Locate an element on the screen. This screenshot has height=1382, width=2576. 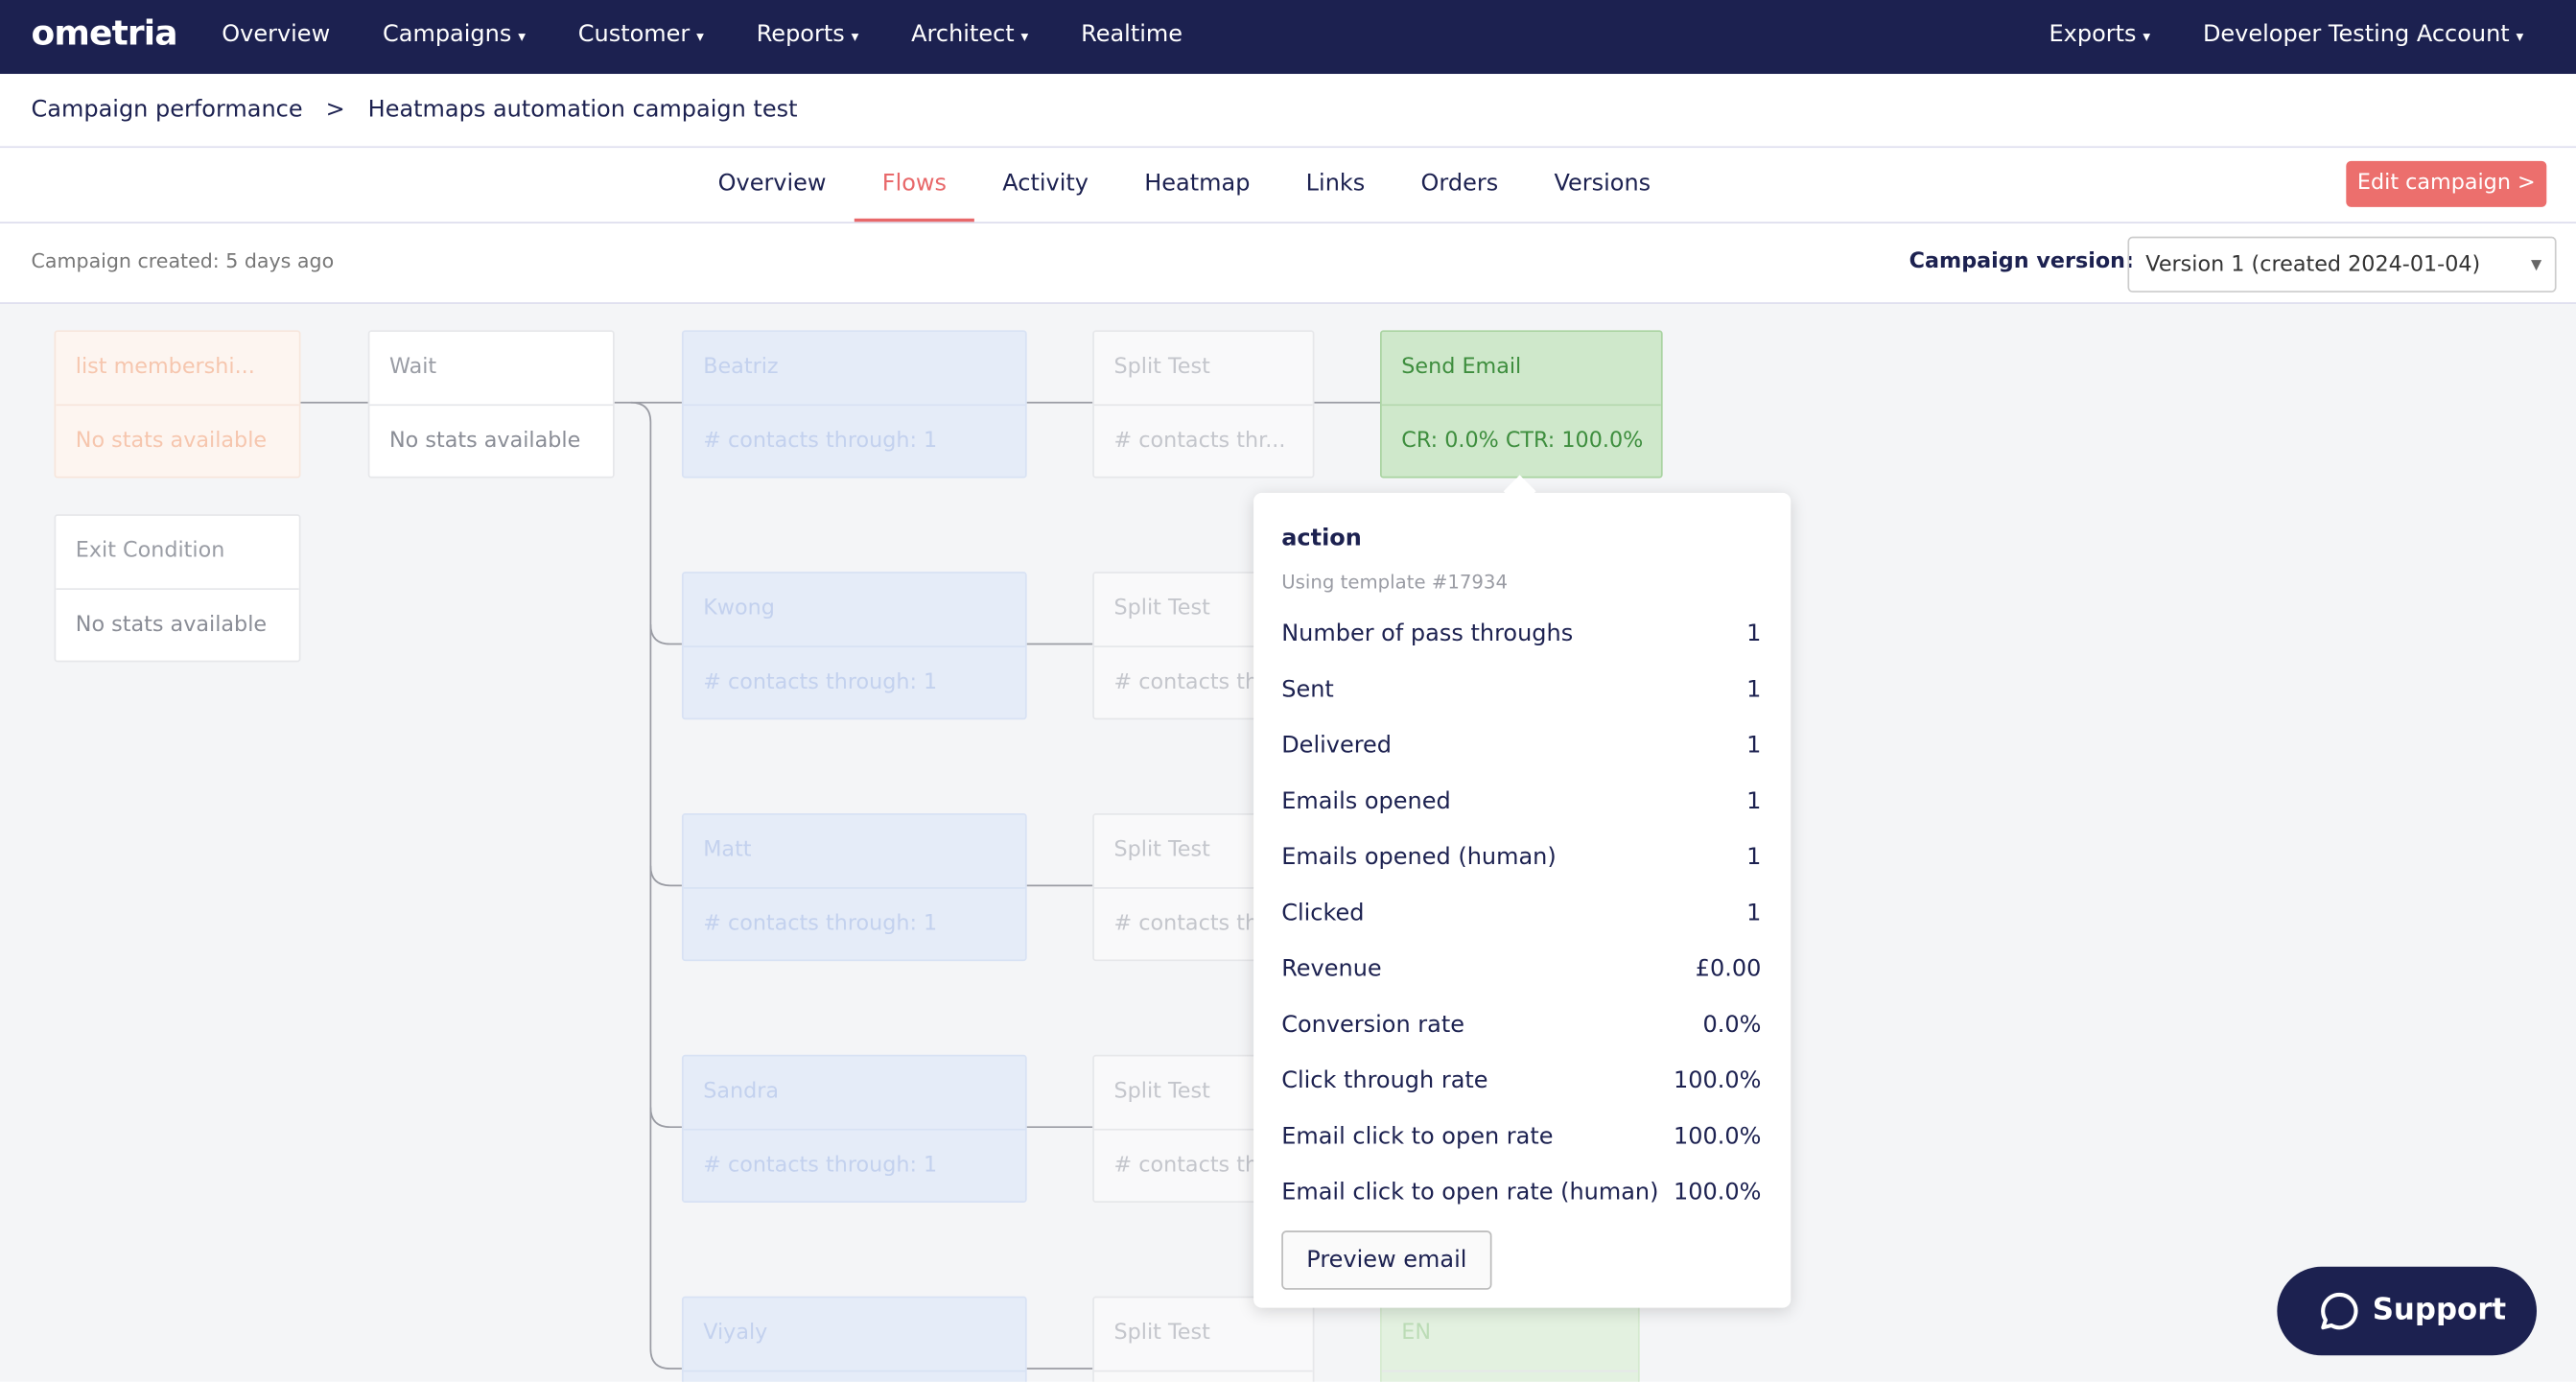
stat-label: Number of pass throughs is located at coordinates (1427, 634).